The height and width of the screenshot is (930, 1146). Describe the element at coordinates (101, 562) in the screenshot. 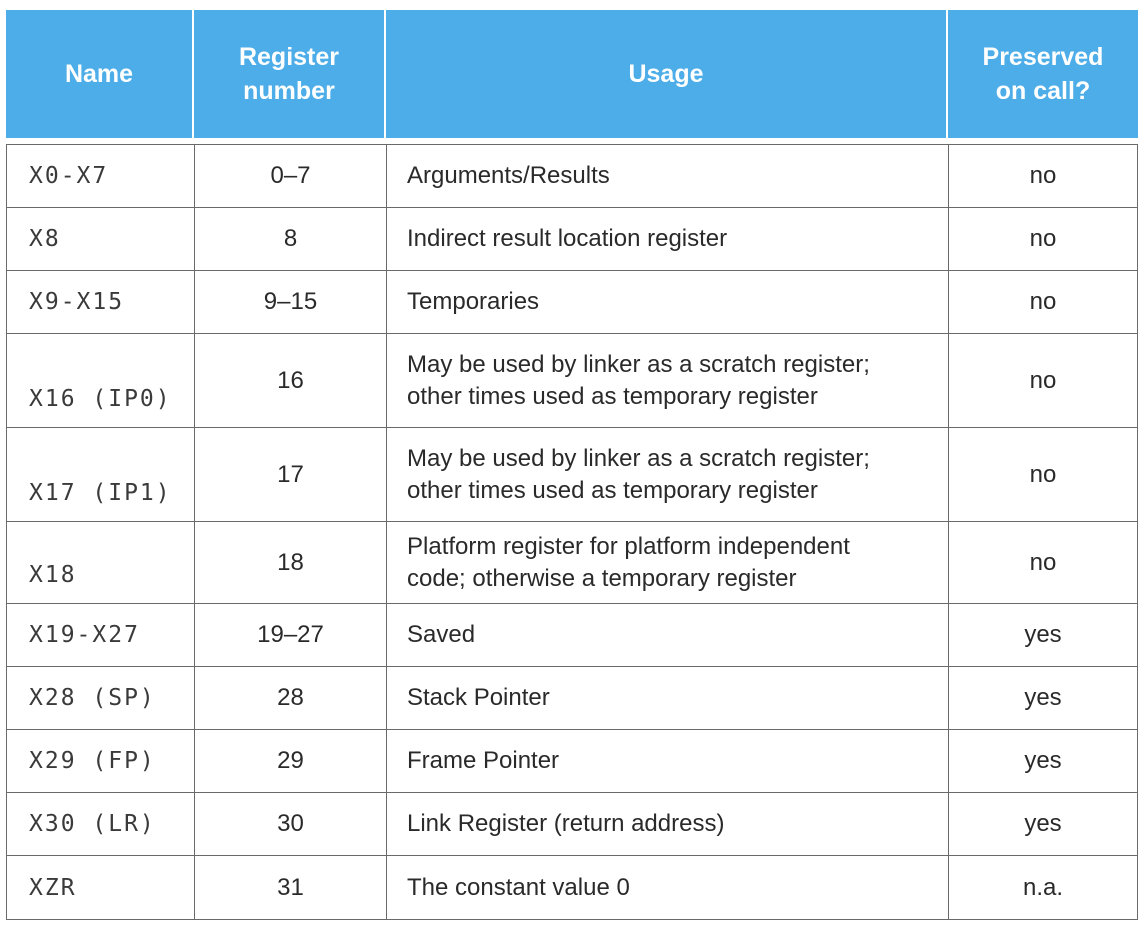

I see `cell-name: X18` at that location.